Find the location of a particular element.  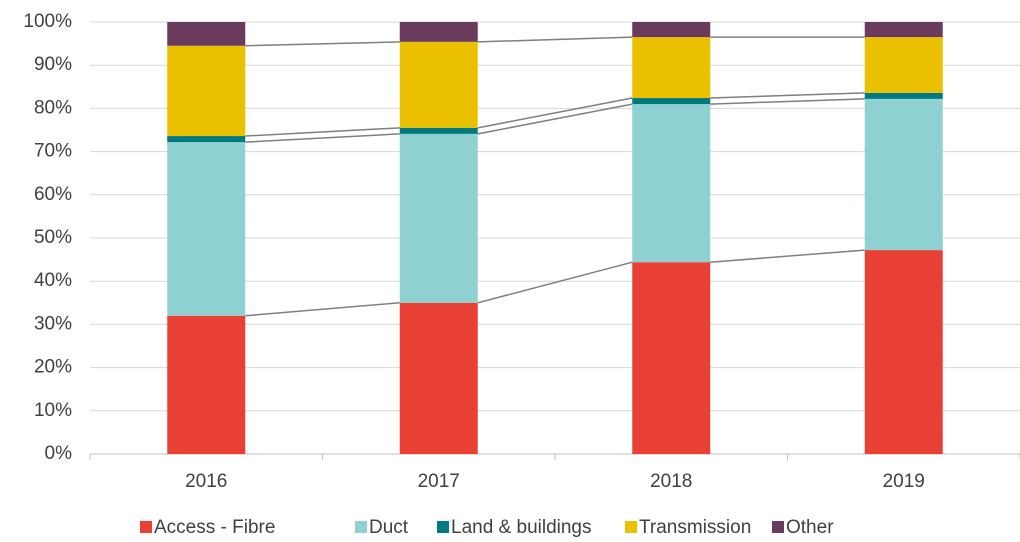

y-tick-label: 80% is located at coordinates (53, 107).